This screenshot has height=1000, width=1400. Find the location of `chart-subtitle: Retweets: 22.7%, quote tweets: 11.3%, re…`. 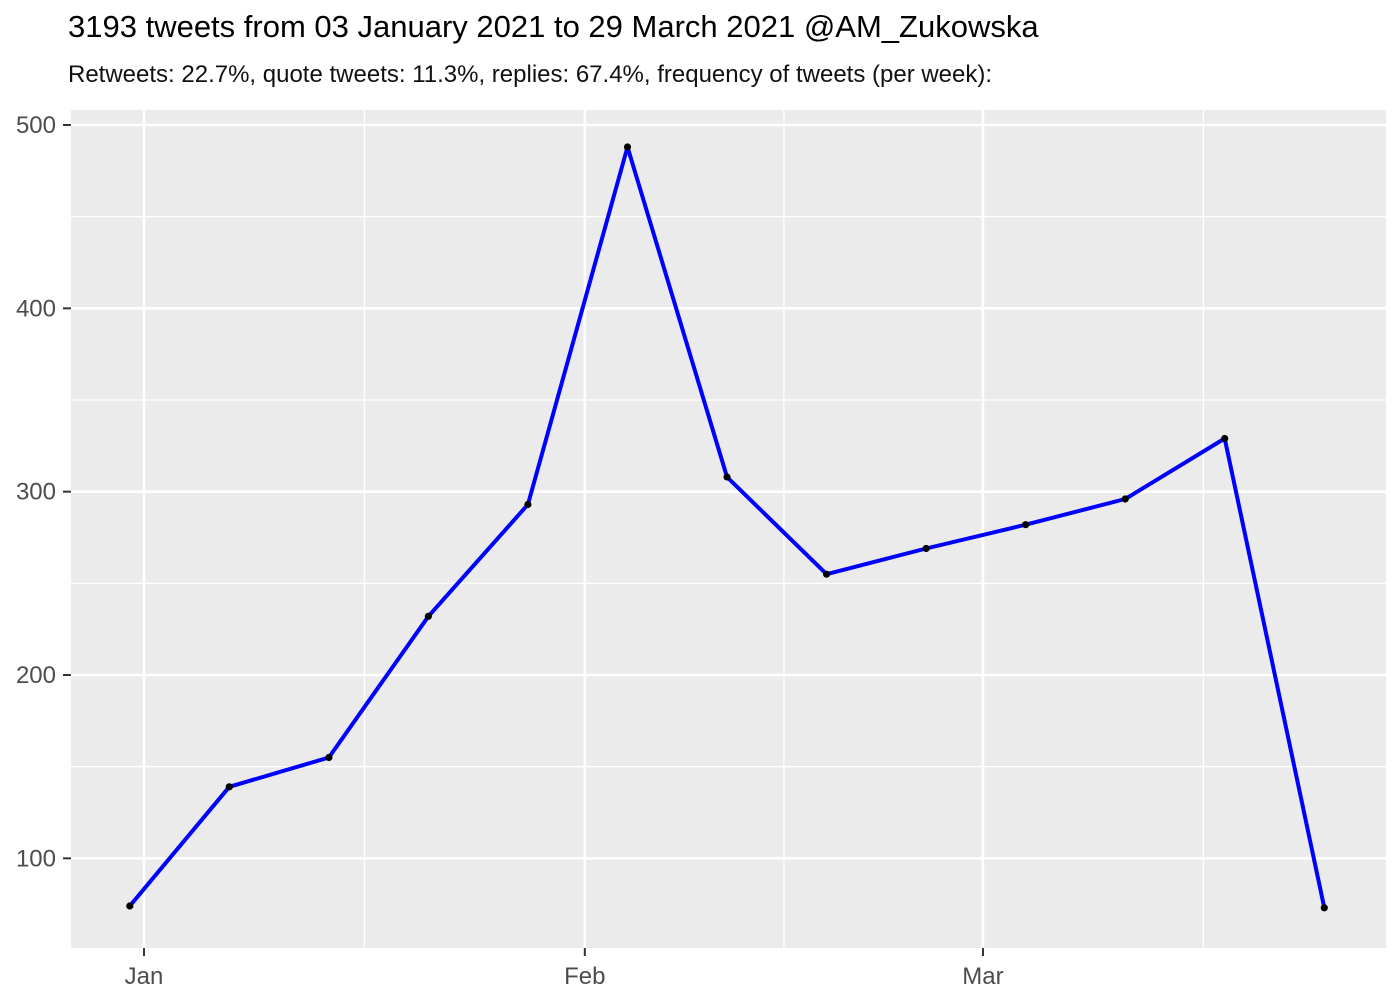

chart-subtitle: Retweets: 22.7%, quote tweets: 11.3%, re… is located at coordinates (530, 74).